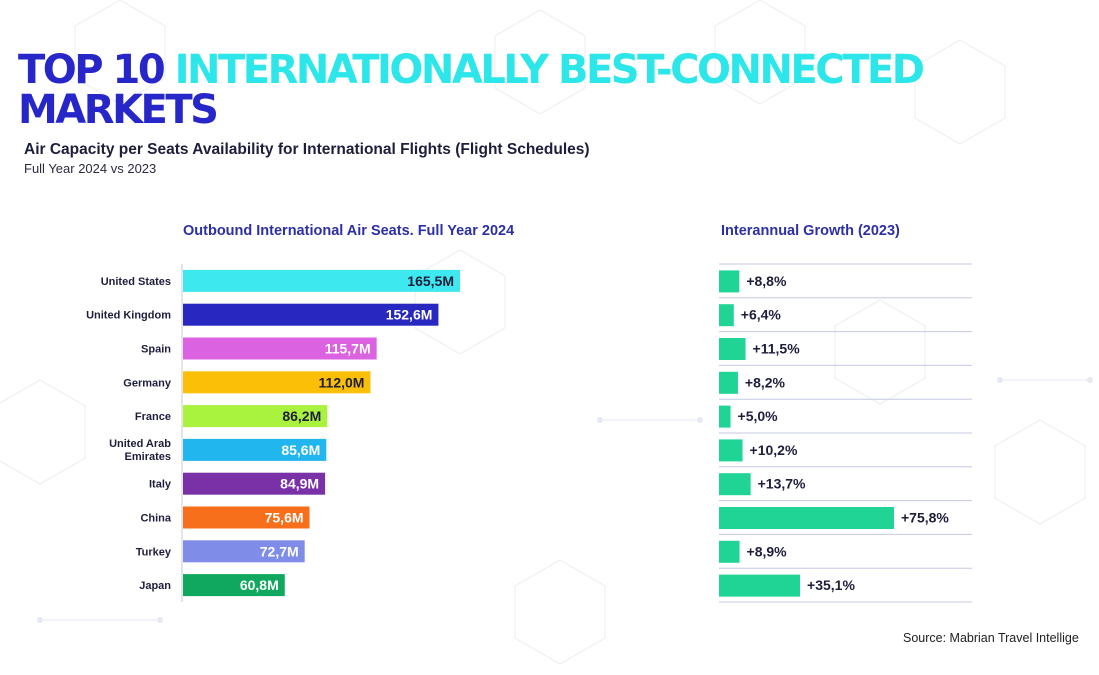 This screenshot has width=1099, height=675. I want to click on seats-data-label: 115,7M, so click(348, 349).